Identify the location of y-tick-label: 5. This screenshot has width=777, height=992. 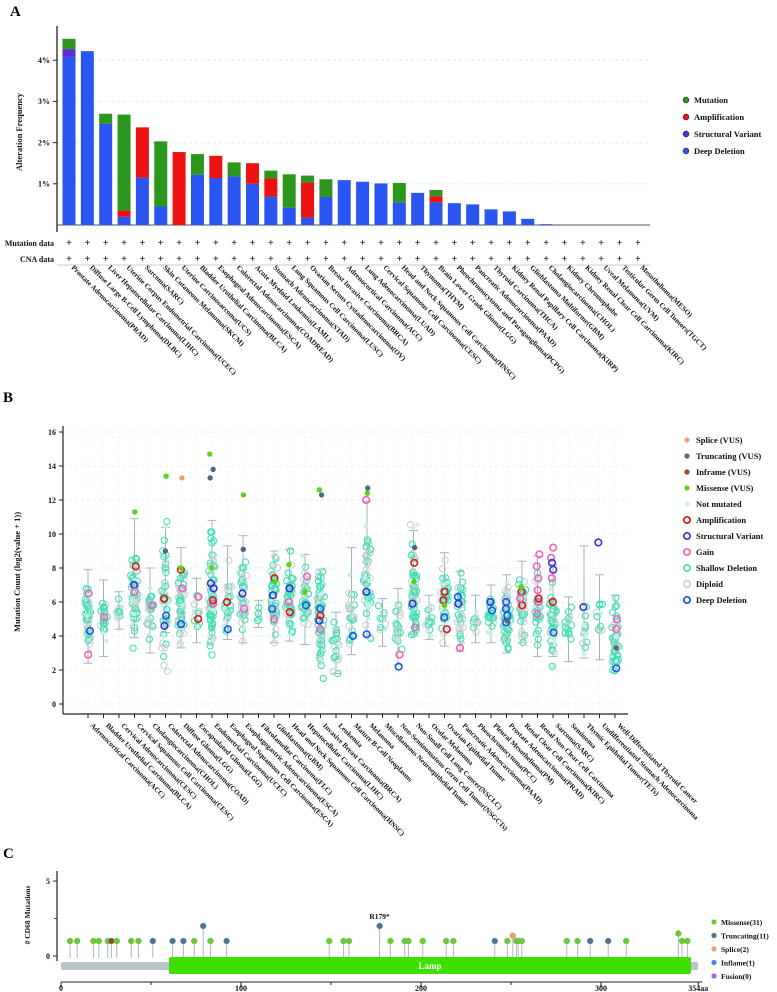
(48, 881).